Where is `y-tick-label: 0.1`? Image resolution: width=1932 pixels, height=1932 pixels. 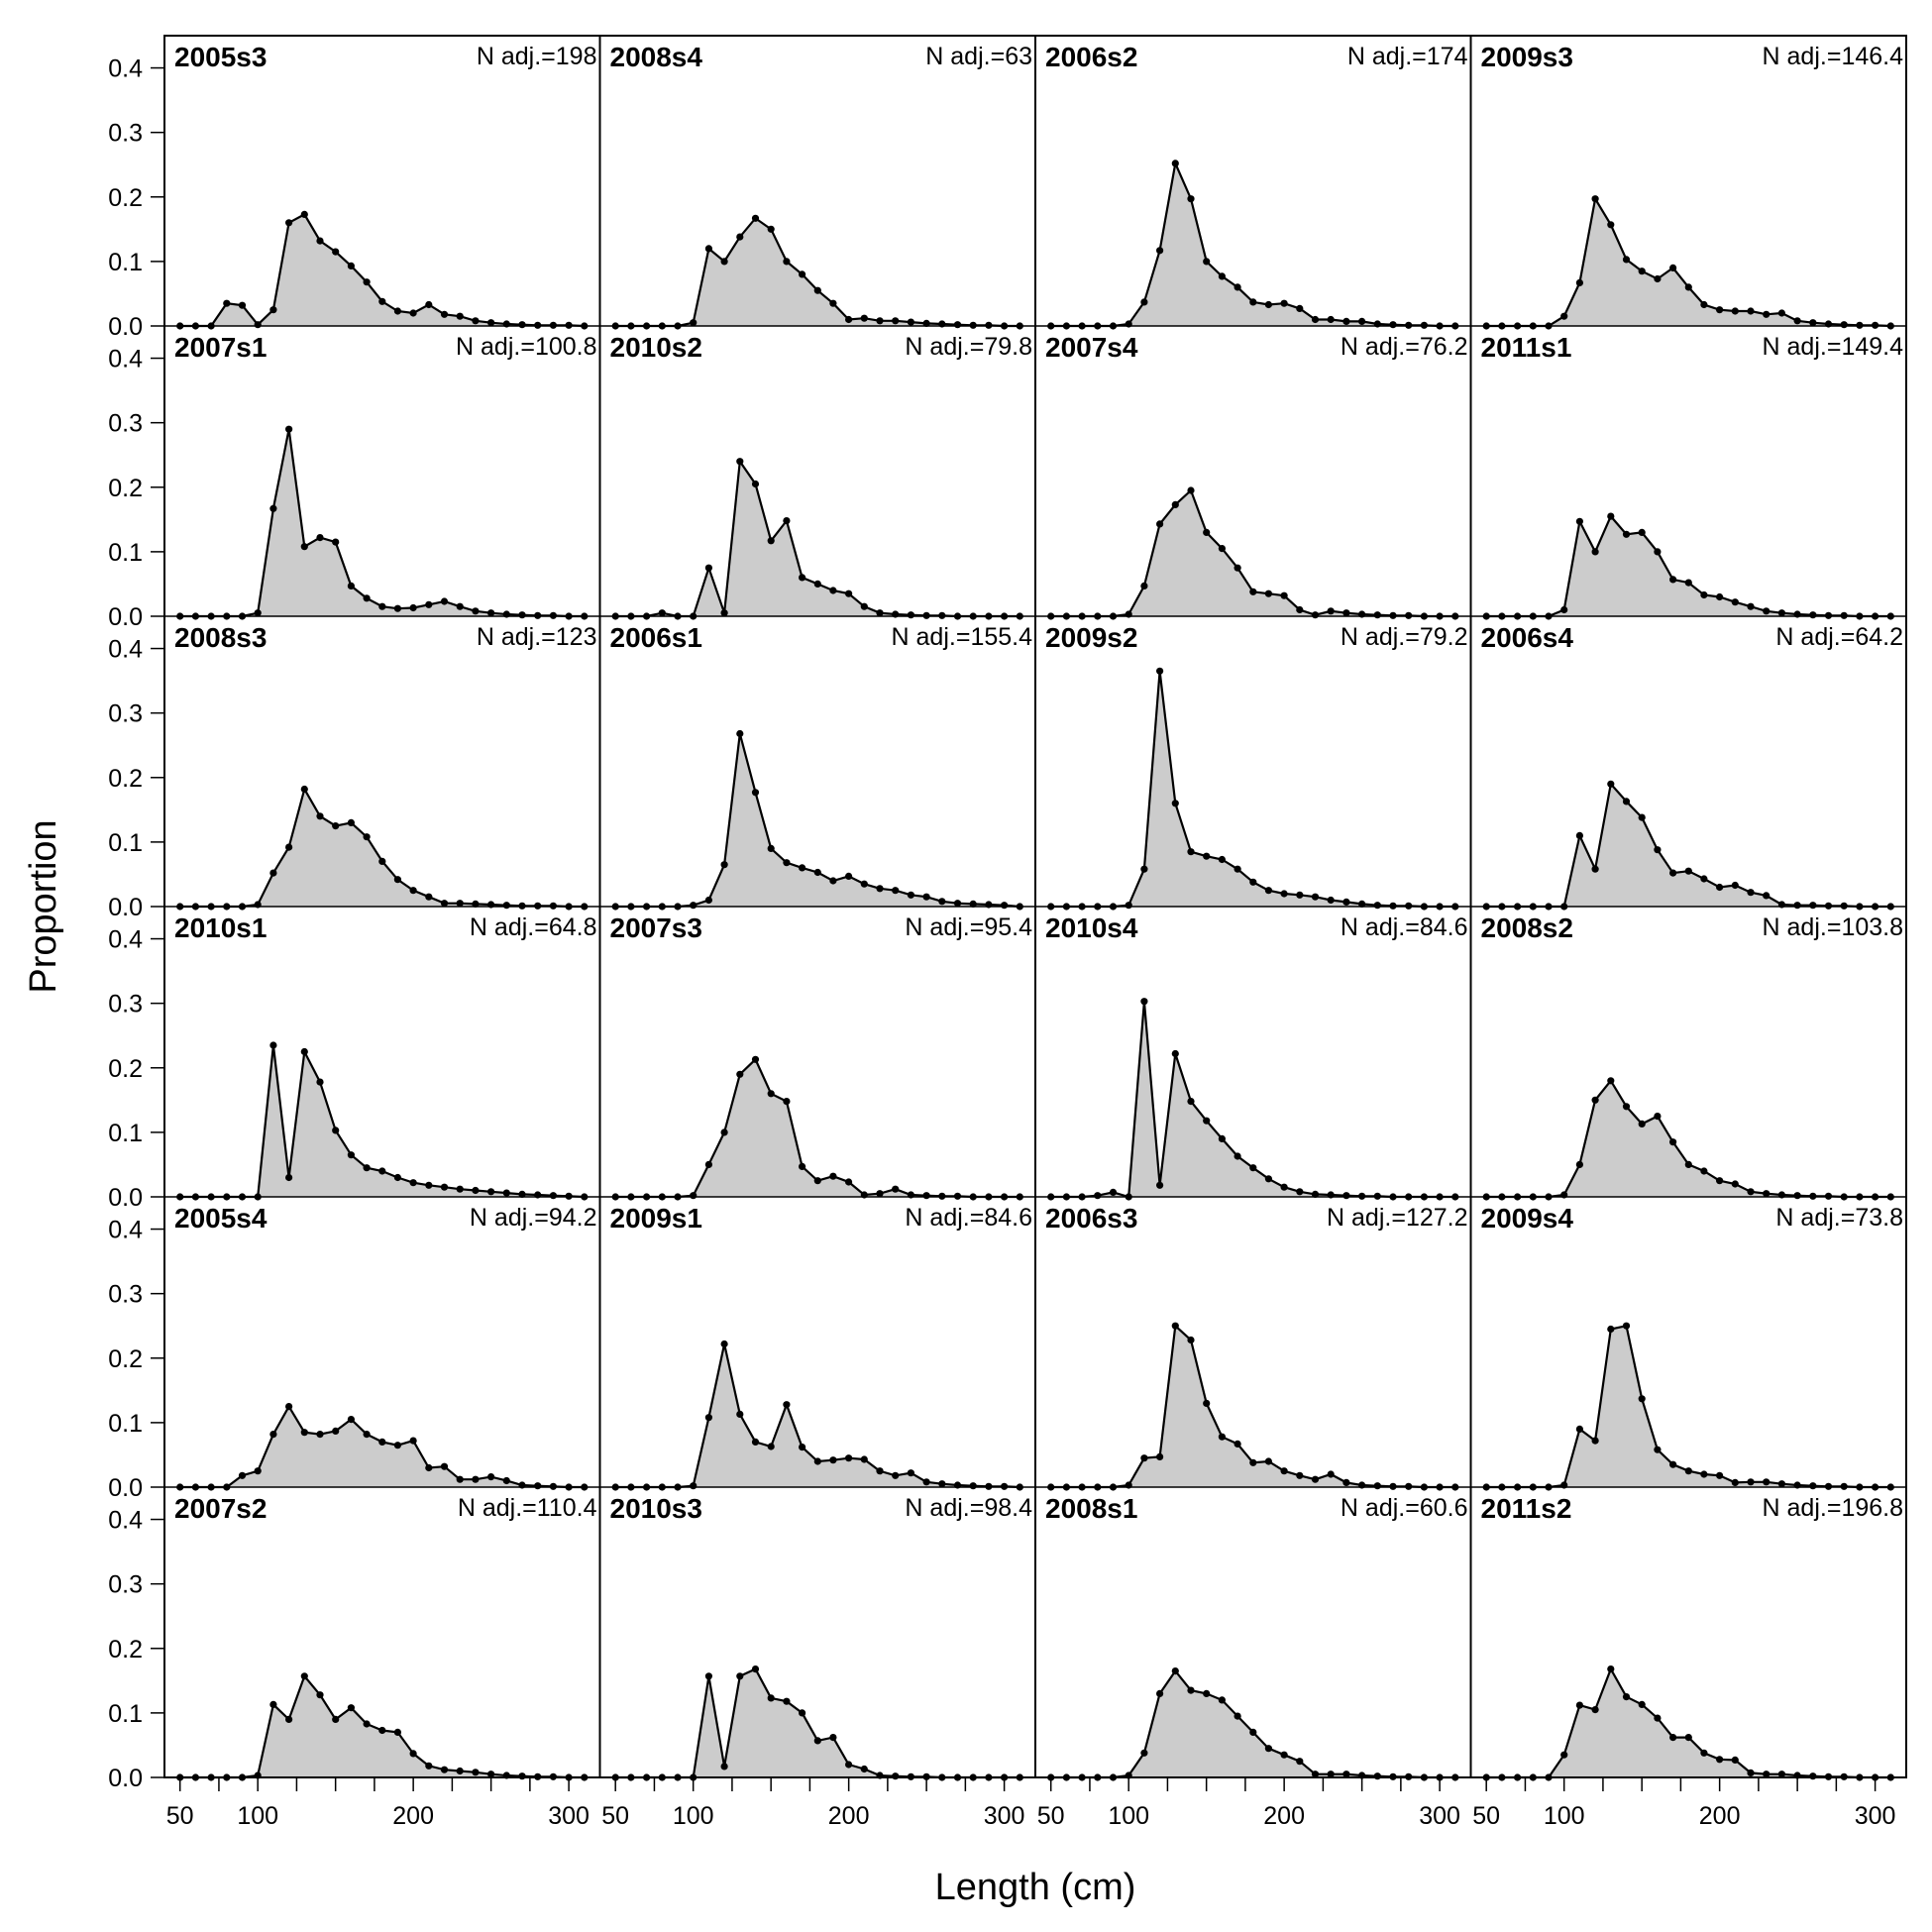
y-tick-label: 0.1 is located at coordinates (125, 843).